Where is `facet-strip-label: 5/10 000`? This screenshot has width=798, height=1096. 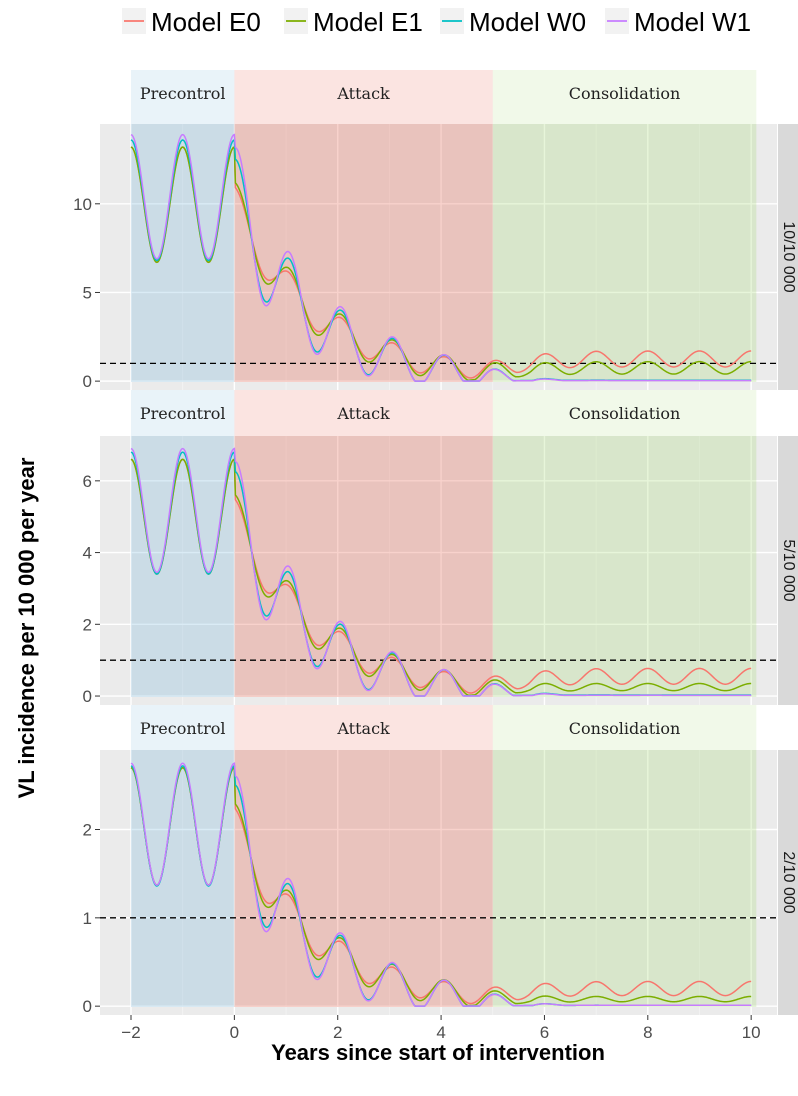 facet-strip-label: 5/10 000 is located at coordinates (788, 570).